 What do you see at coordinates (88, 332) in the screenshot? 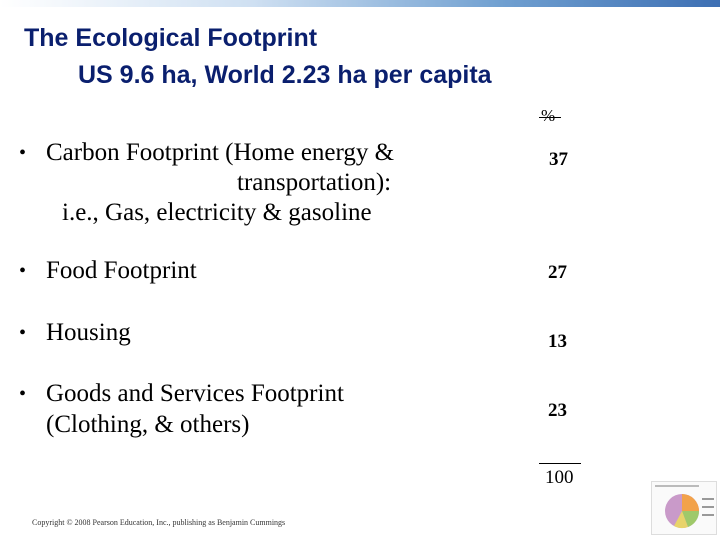
I see `list-item-label: Housing` at bounding box center [88, 332].